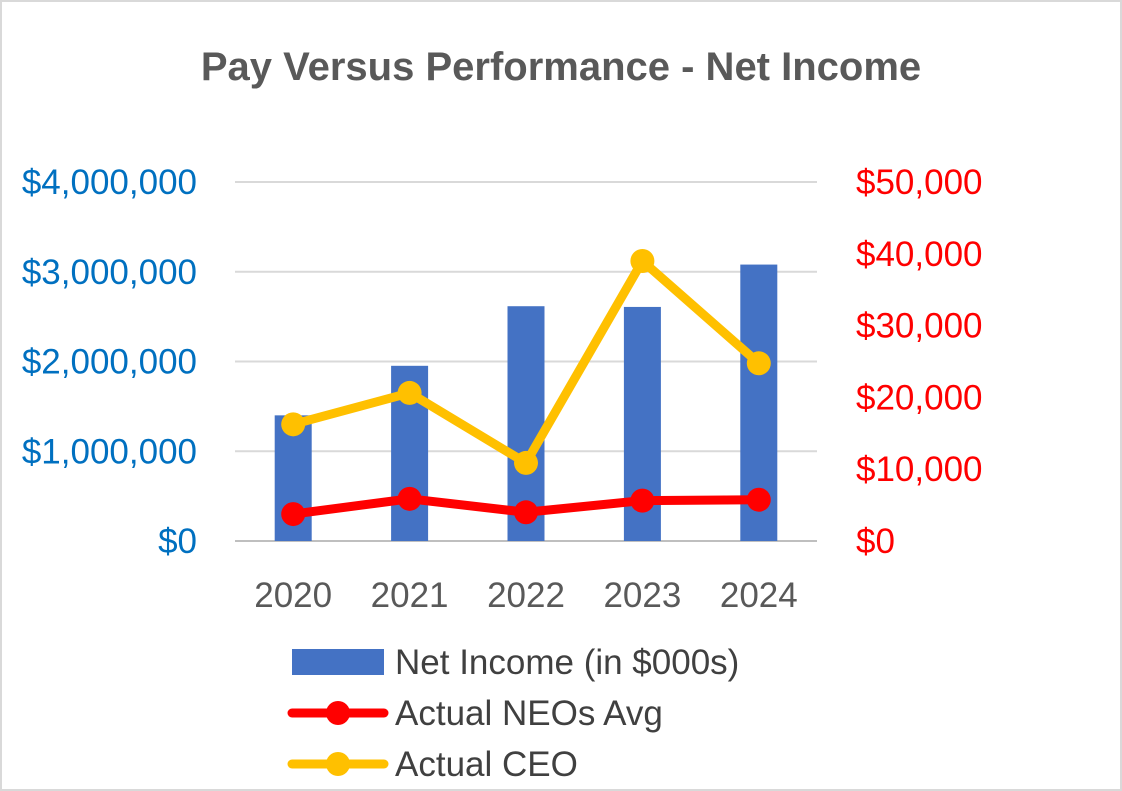 This screenshot has height=791, width=1122. Describe the element at coordinates (529, 713) in the screenshot. I see `legend-label: Actual NEOs Avg` at that location.